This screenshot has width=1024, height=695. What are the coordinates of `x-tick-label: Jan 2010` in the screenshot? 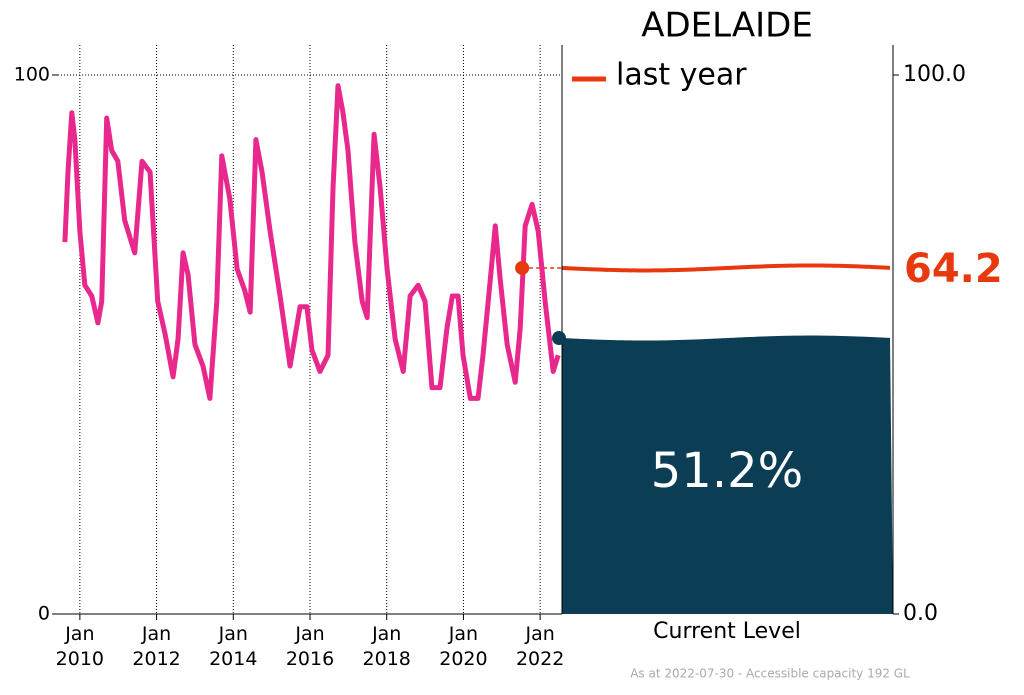 It's located at (80, 646).